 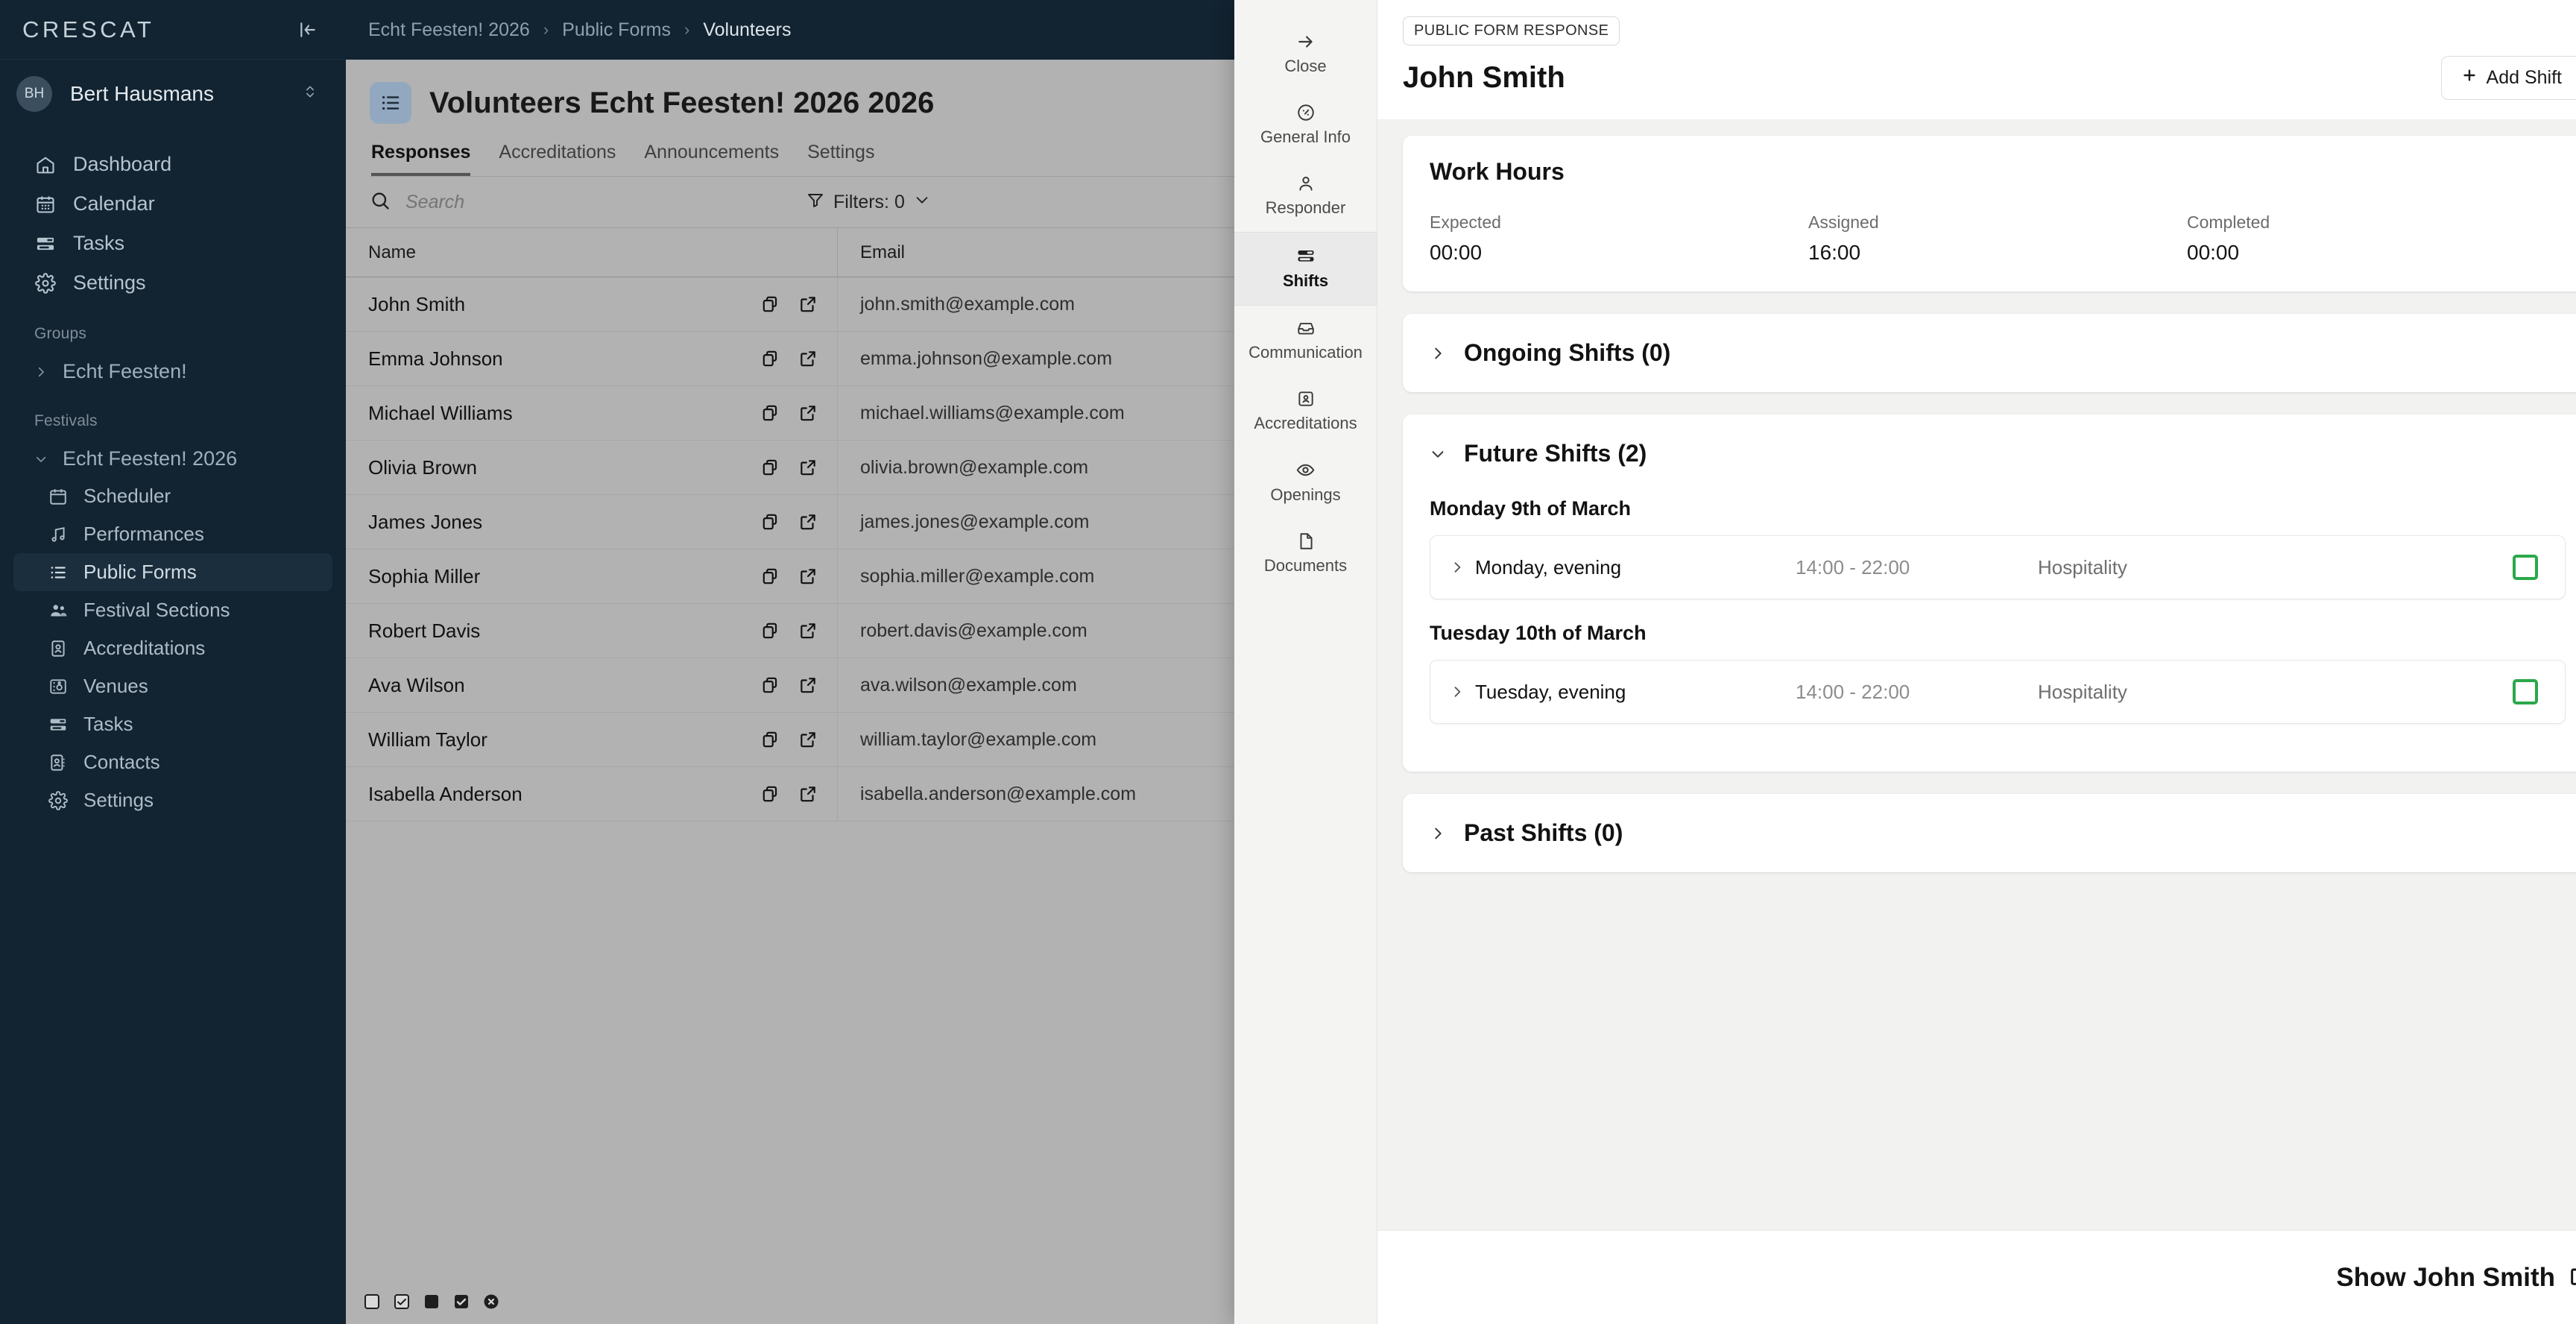 What do you see at coordinates (1538, 633) in the screenshot?
I see `shift-day-label: Tuesday 10th of March` at bounding box center [1538, 633].